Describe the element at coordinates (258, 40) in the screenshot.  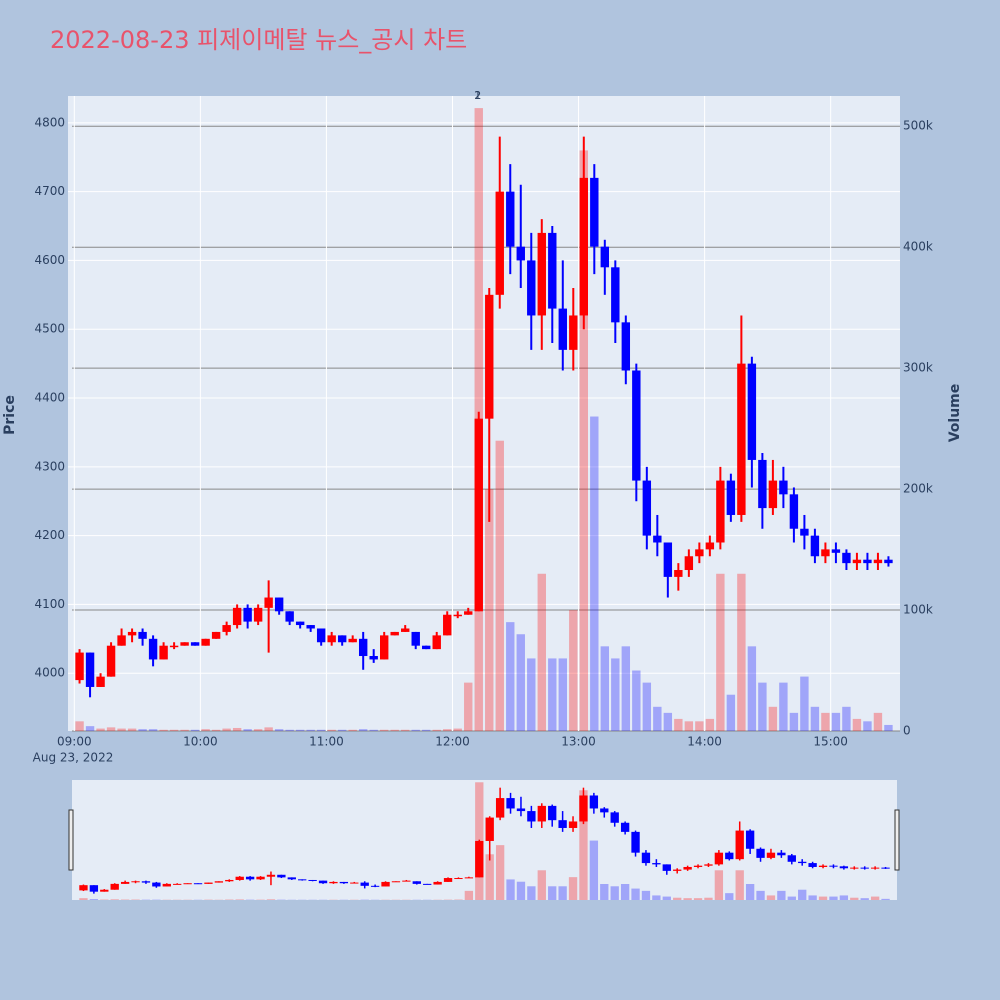
I see `chart-title: 2022-08-23 피제이메탈 뉴스_공시 차트` at that location.